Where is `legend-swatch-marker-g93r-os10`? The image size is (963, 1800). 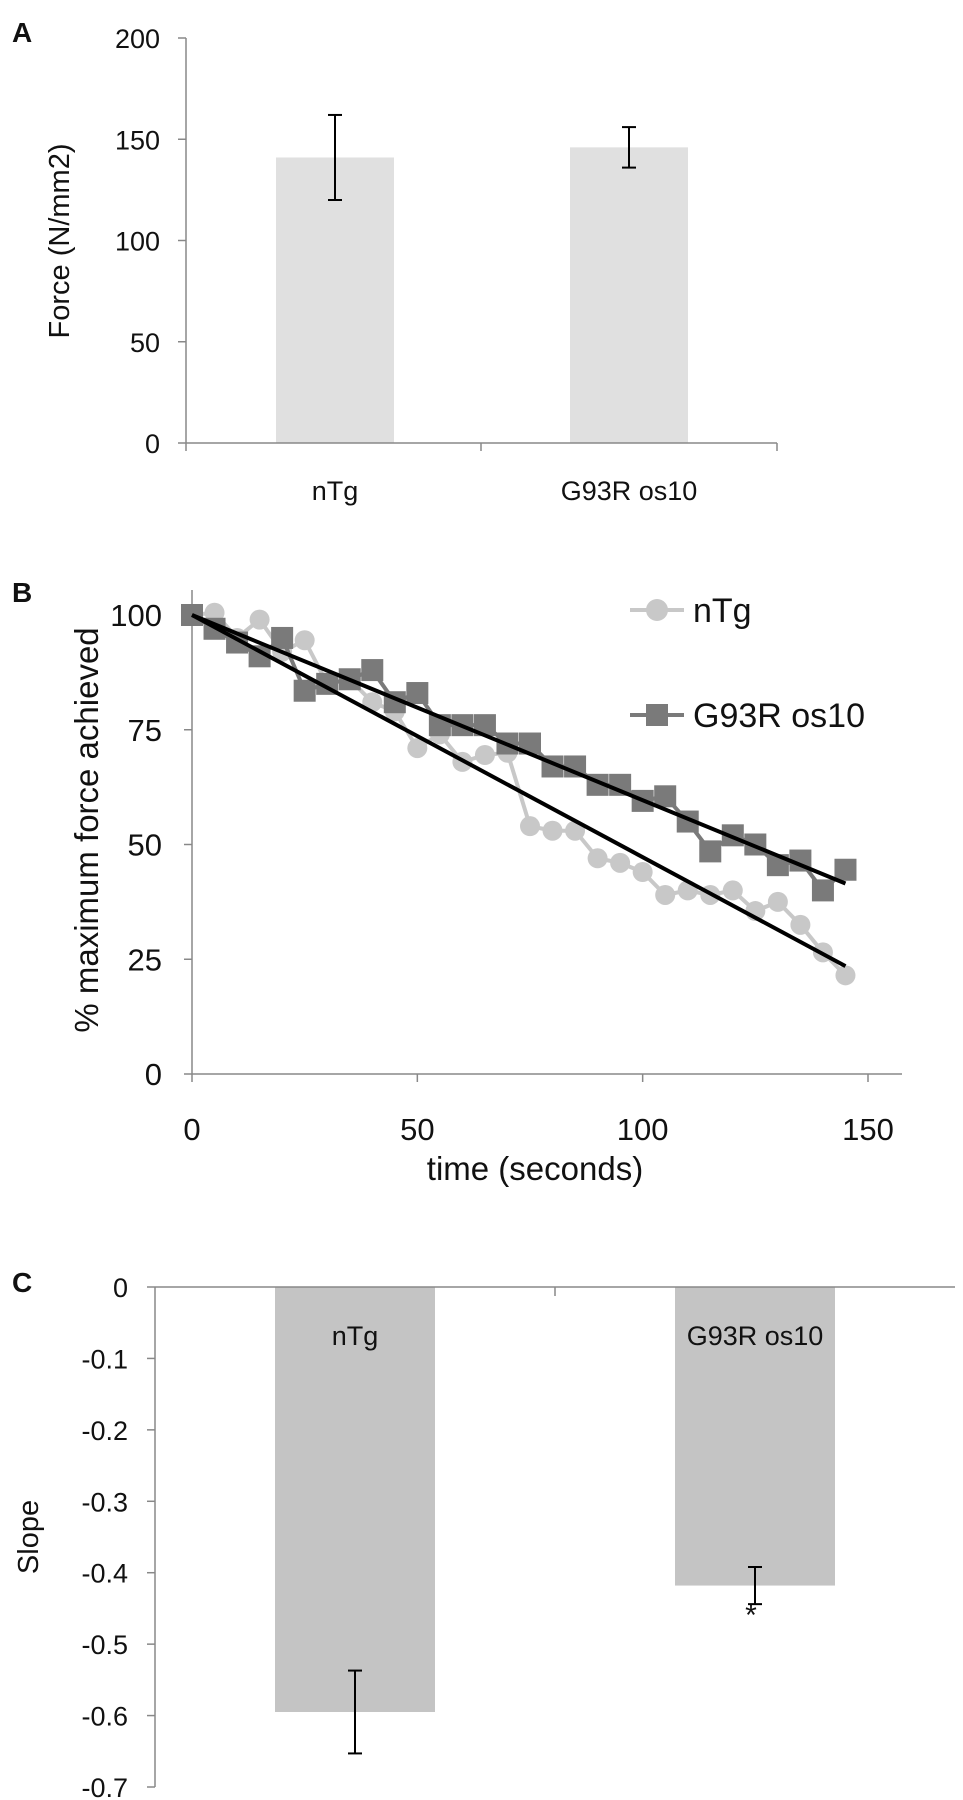 legend-swatch-marker-g93r-os10 is located at coordinates (657, 715).